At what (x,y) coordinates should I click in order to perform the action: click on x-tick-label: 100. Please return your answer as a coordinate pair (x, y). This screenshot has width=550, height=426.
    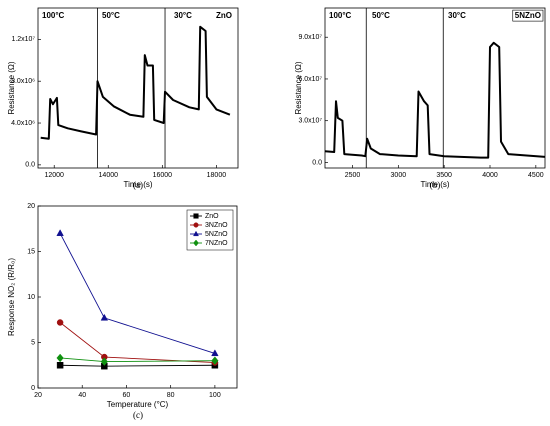
    Looking at the image, I should click on (215, 395).